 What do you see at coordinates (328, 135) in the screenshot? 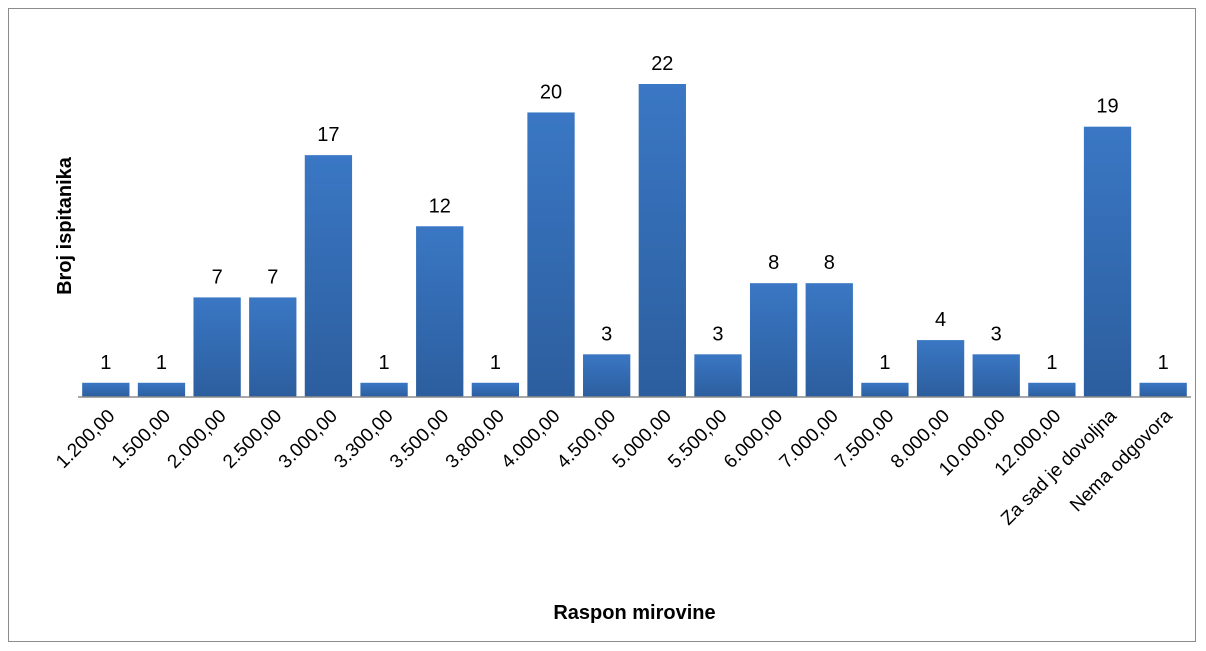
I see `data-label-4: 17` at bounding box center [328, 135].